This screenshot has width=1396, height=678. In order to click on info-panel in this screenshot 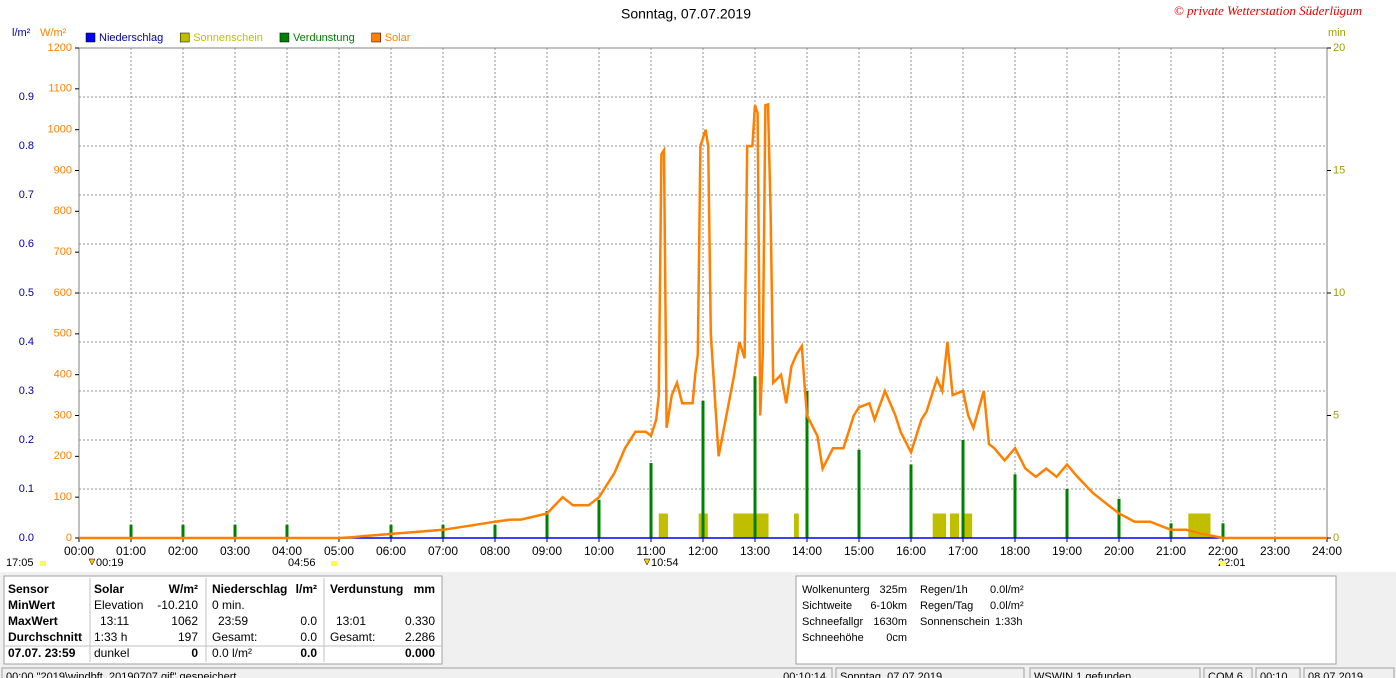, I will do `click(1066, 620)`.